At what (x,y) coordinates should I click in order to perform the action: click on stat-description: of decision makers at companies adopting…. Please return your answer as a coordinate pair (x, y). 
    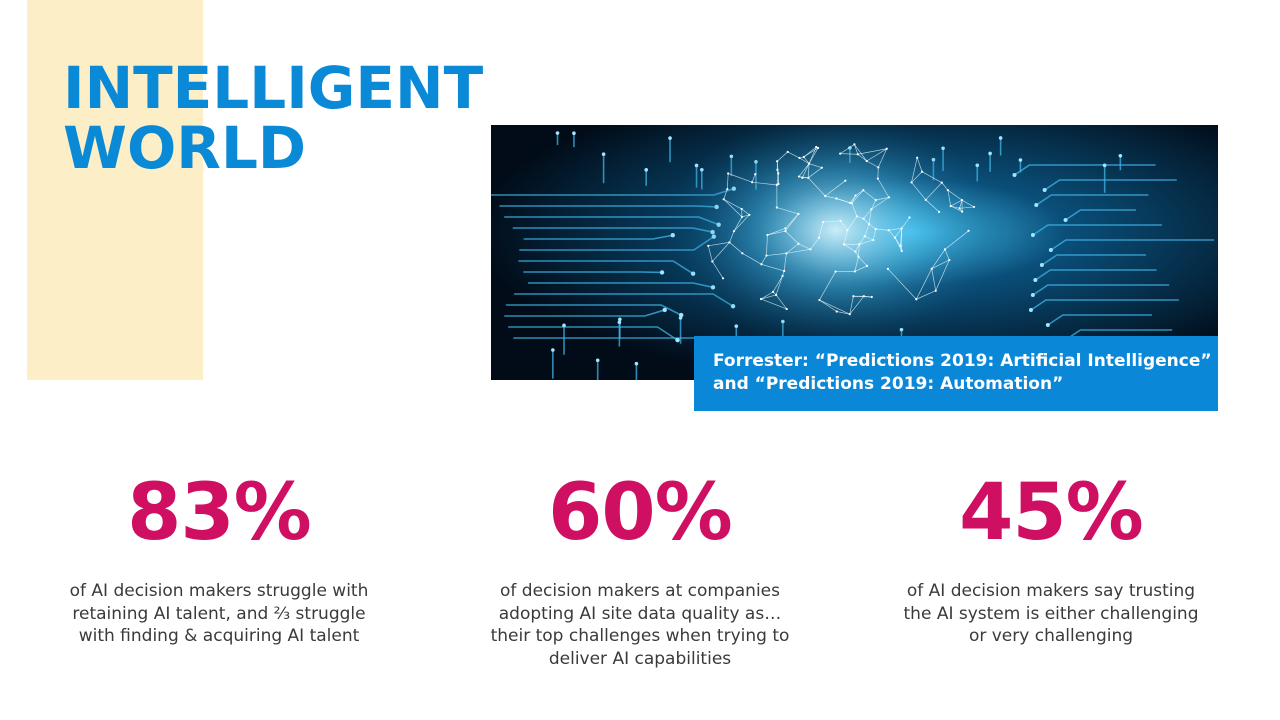
    Looking at the image, I should click on (640, 625).